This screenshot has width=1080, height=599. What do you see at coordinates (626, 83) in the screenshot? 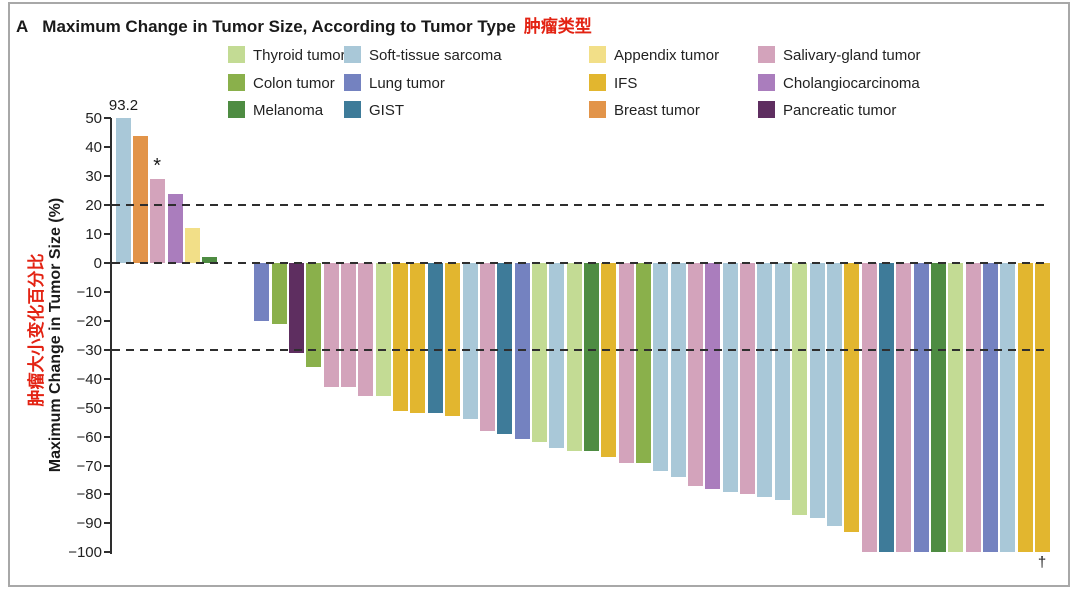
I see `legend-label: IFS` at bounding box center [626, 83].